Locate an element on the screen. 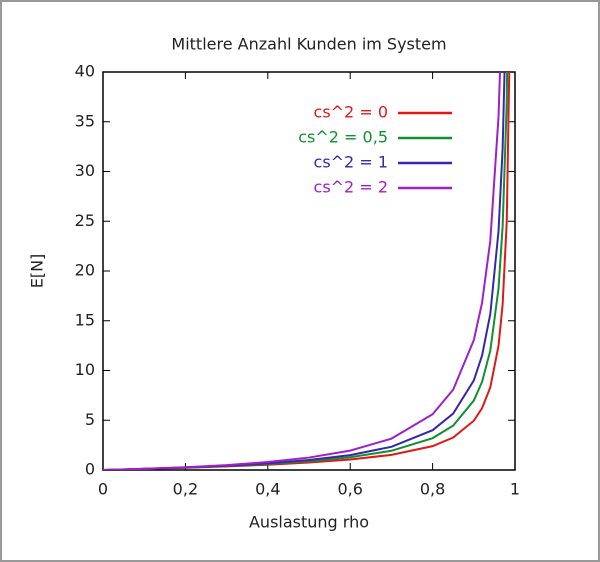  legend-label: cs^2 = 0,5 is located at coordinates (343, 137).